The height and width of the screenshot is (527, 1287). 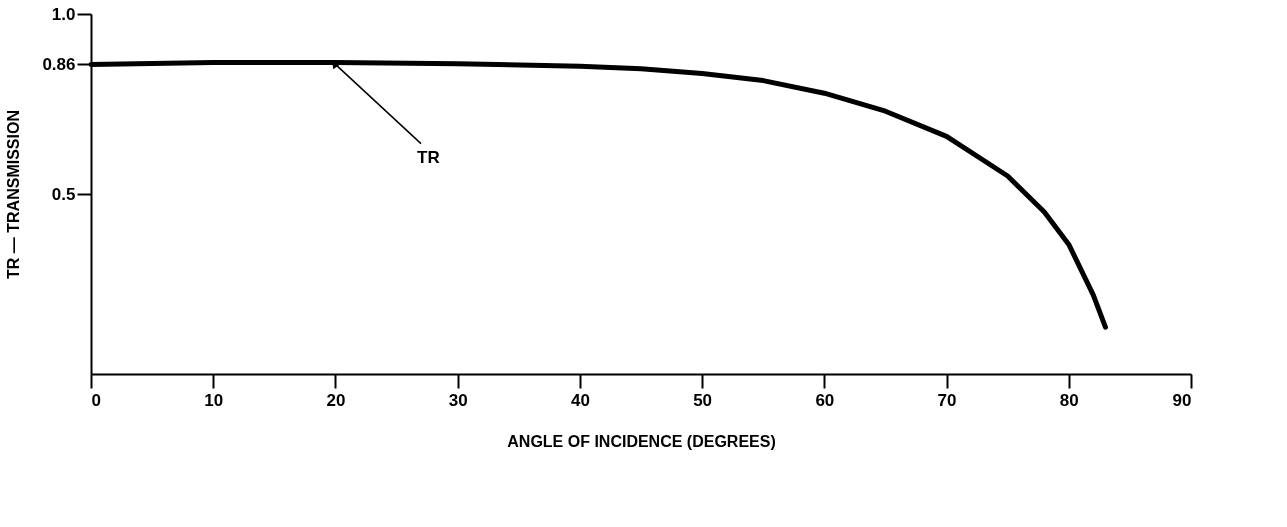 What do you see at coordinates (428, 157) in the screenshot?
I see `annotation: TR` at bounding box center [428, 157].